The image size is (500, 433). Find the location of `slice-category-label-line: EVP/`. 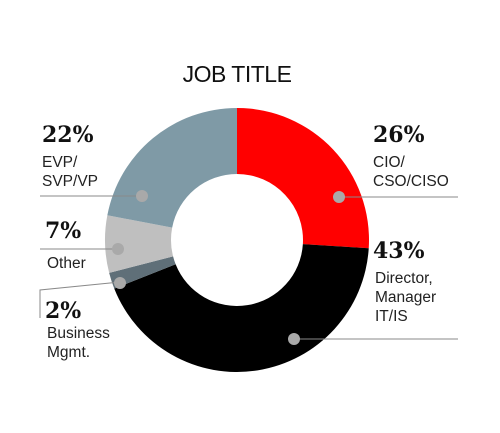

slice-category-label-line: EVP/ is located at coordinates (60, 162).